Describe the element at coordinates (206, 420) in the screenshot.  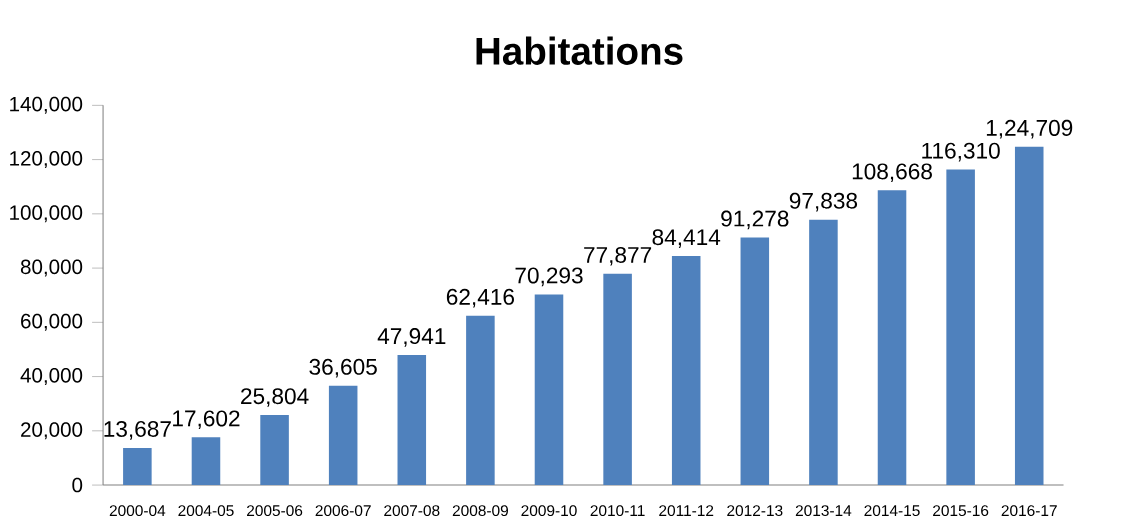
I see `data-label: 17,602` at that location.